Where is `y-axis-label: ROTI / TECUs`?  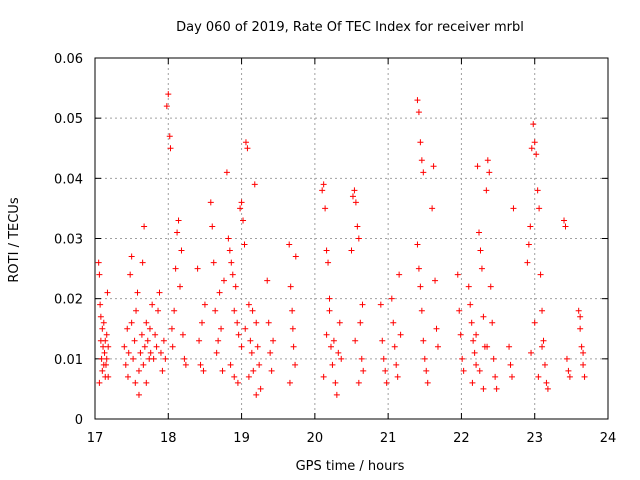
y-axis-label: ROTI / TECUs is located at coordinates (14, 239).